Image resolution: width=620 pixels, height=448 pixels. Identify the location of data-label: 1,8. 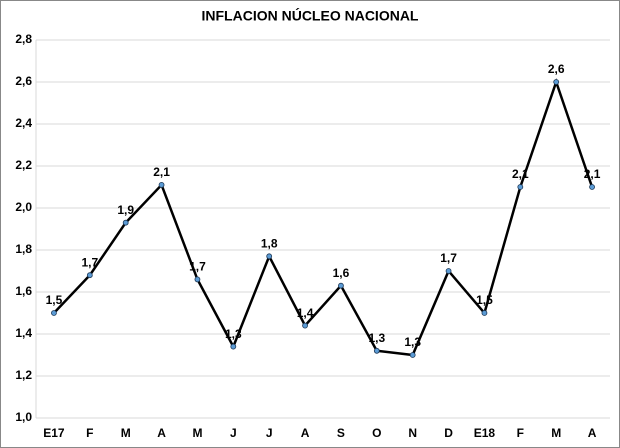
(269, 243).